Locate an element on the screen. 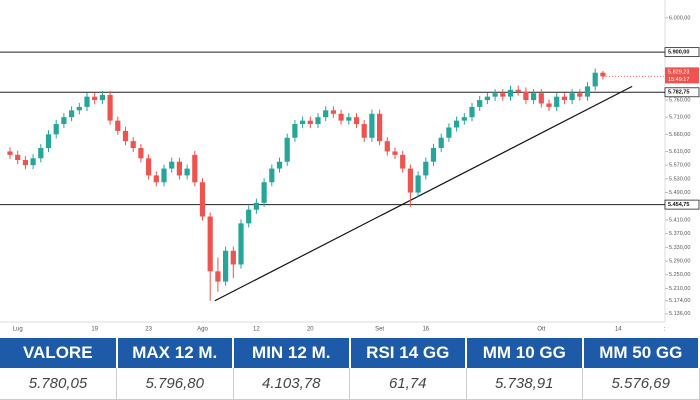 The width and height of the screenshot is (700, 400). y-tick-label: 5.210,00 is located at coordinates (679, 289).